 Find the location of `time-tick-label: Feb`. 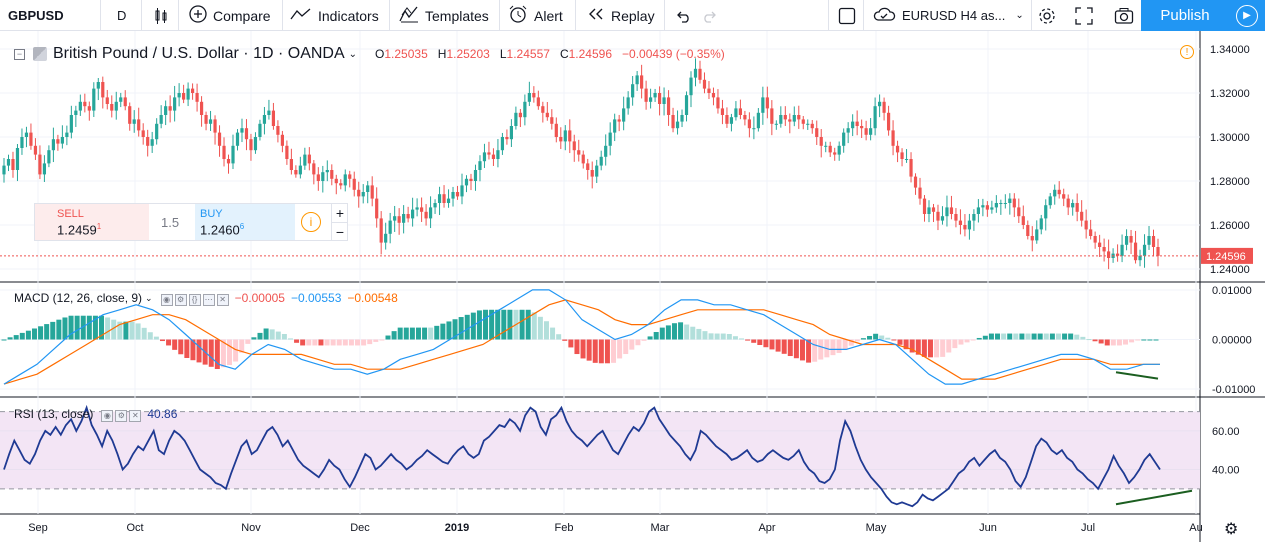

time-tick-label: Feb is located at coordinates (564, 528).